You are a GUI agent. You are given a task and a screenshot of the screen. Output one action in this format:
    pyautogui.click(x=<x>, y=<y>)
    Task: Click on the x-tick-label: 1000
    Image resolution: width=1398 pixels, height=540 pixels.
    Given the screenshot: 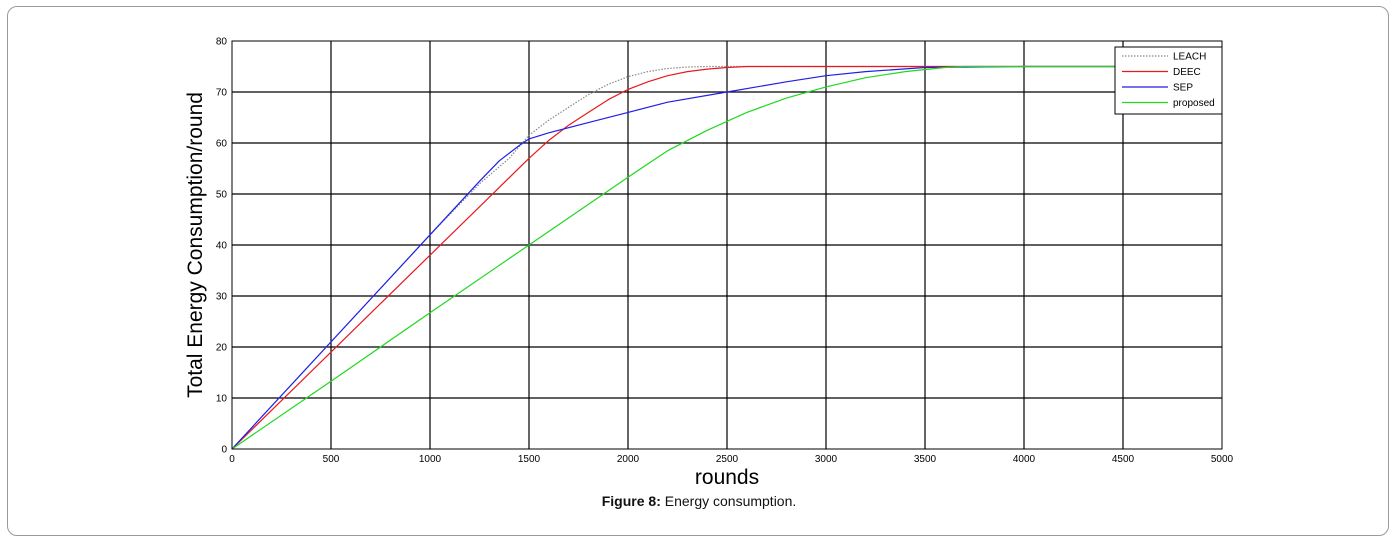 What is the action you would take?
    pyautogui.click(x=430, y=459)
    